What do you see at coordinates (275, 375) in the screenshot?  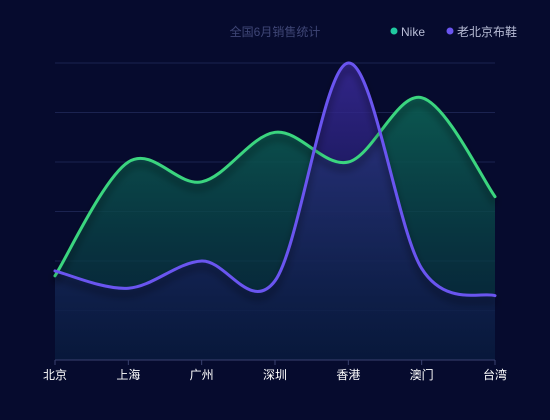 I see `x-tick-label: 深圳` at bounding box center [275, 375].